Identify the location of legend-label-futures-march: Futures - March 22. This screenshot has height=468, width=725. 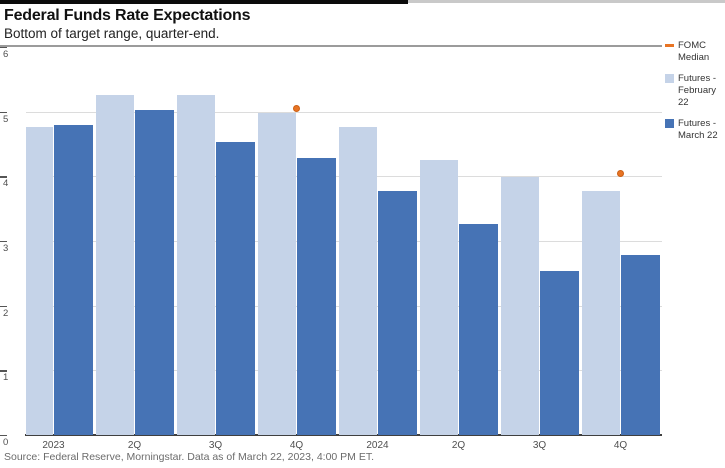
(698, 129).